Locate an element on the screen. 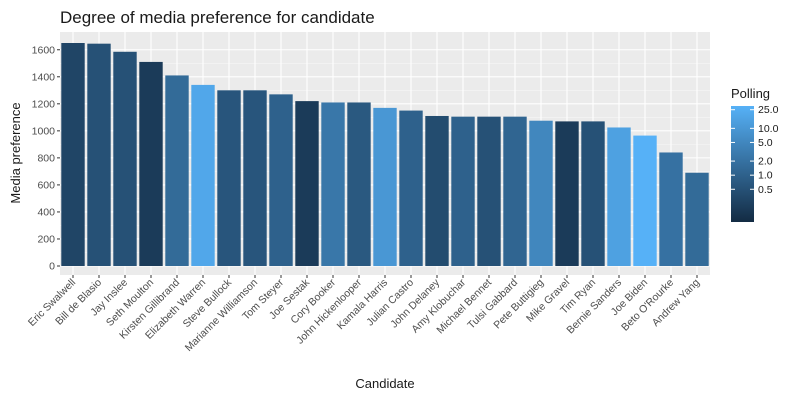 Image resolution: width=800 pixels, height=400 pixels. y-tick-label: 1200 is located at coordinates (44, 104).